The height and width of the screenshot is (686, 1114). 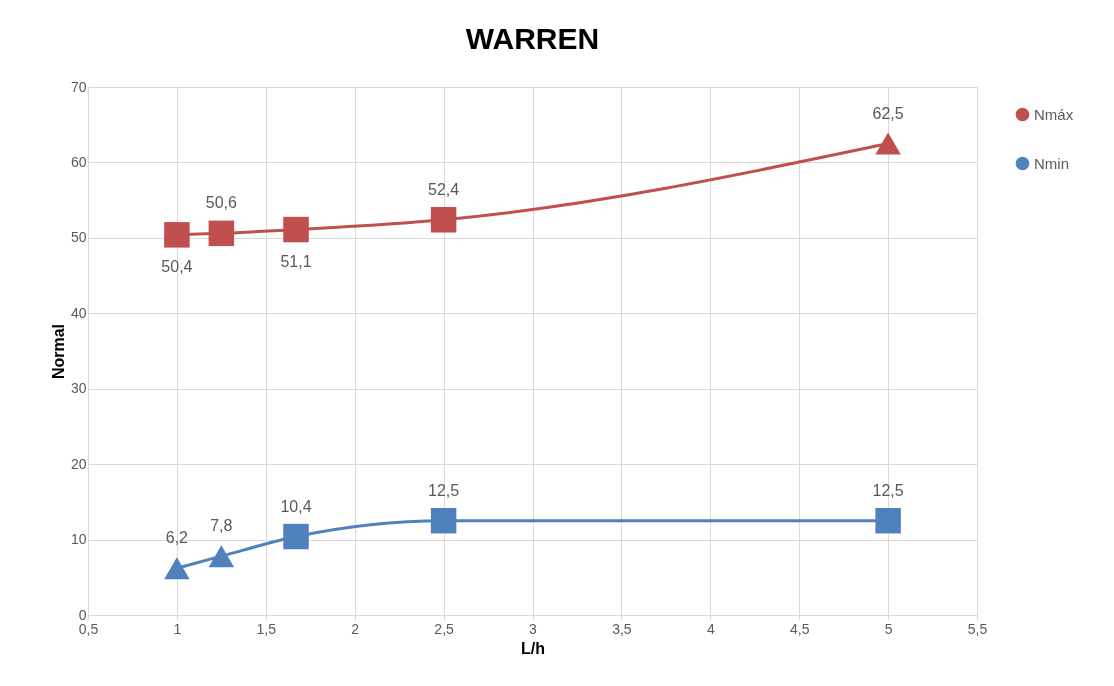 I want to click on legend-label: Nmáx, so click(x=1054, y=114).